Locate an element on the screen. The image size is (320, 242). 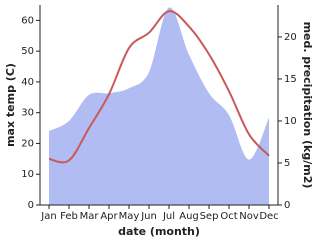
x-tick-label: Jul is located at coordinates (168, 216).